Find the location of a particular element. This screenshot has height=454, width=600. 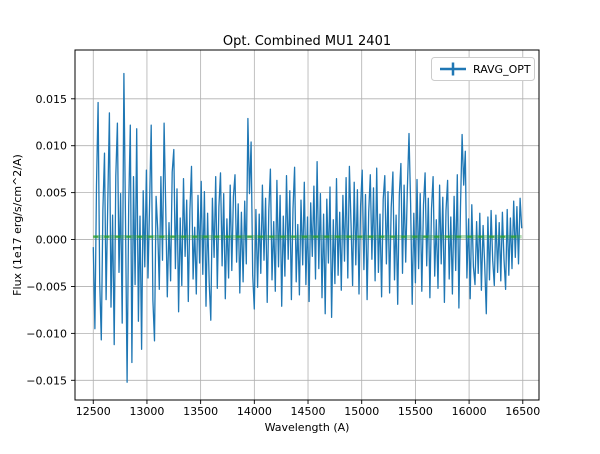

x-tick-label: 15500 is located at coordinates (415, 411).